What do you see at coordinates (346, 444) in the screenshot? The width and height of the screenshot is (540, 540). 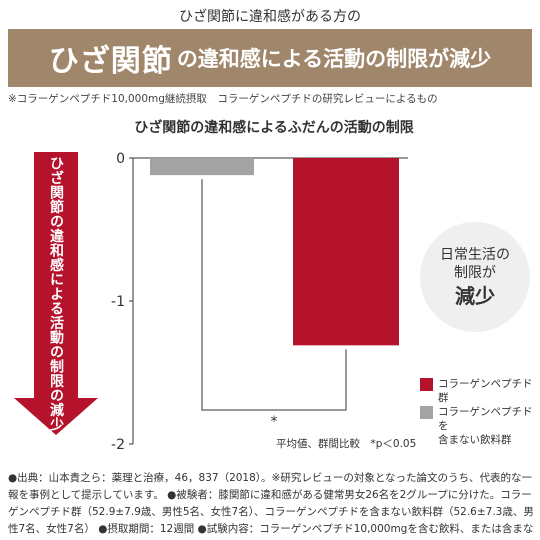 I see `chart-footnote: 平均値、群間比較 *p＜0.05` at bounding box center [346, 444].